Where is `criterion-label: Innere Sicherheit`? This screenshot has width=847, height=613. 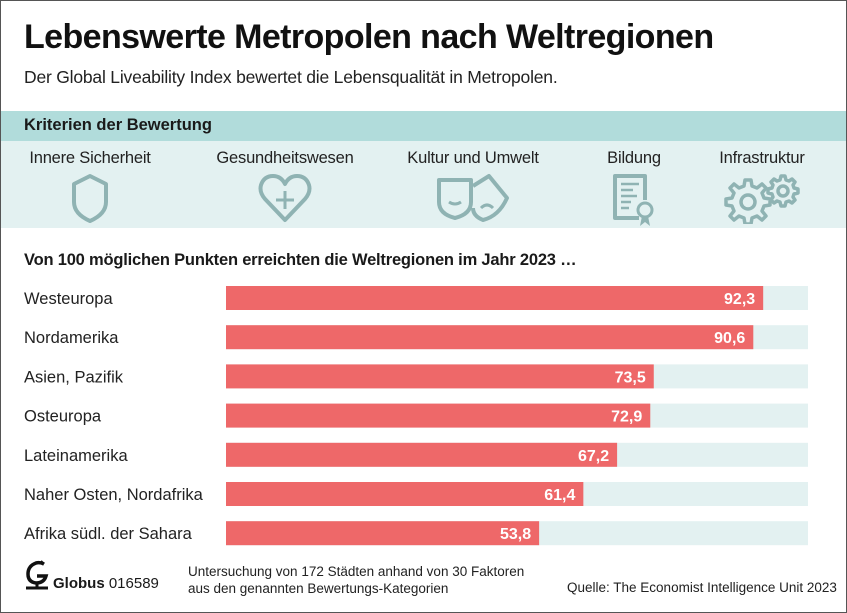 criterion-label: Innere Sicherheit is located at coordinates (90, 158).